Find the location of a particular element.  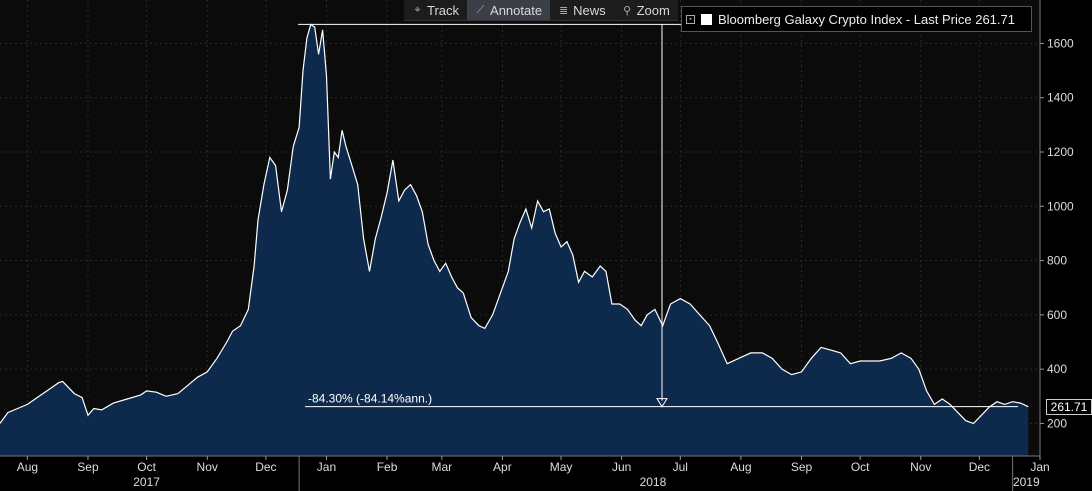

y-tick-label: 1200 is located at coordinates (1060, 152).